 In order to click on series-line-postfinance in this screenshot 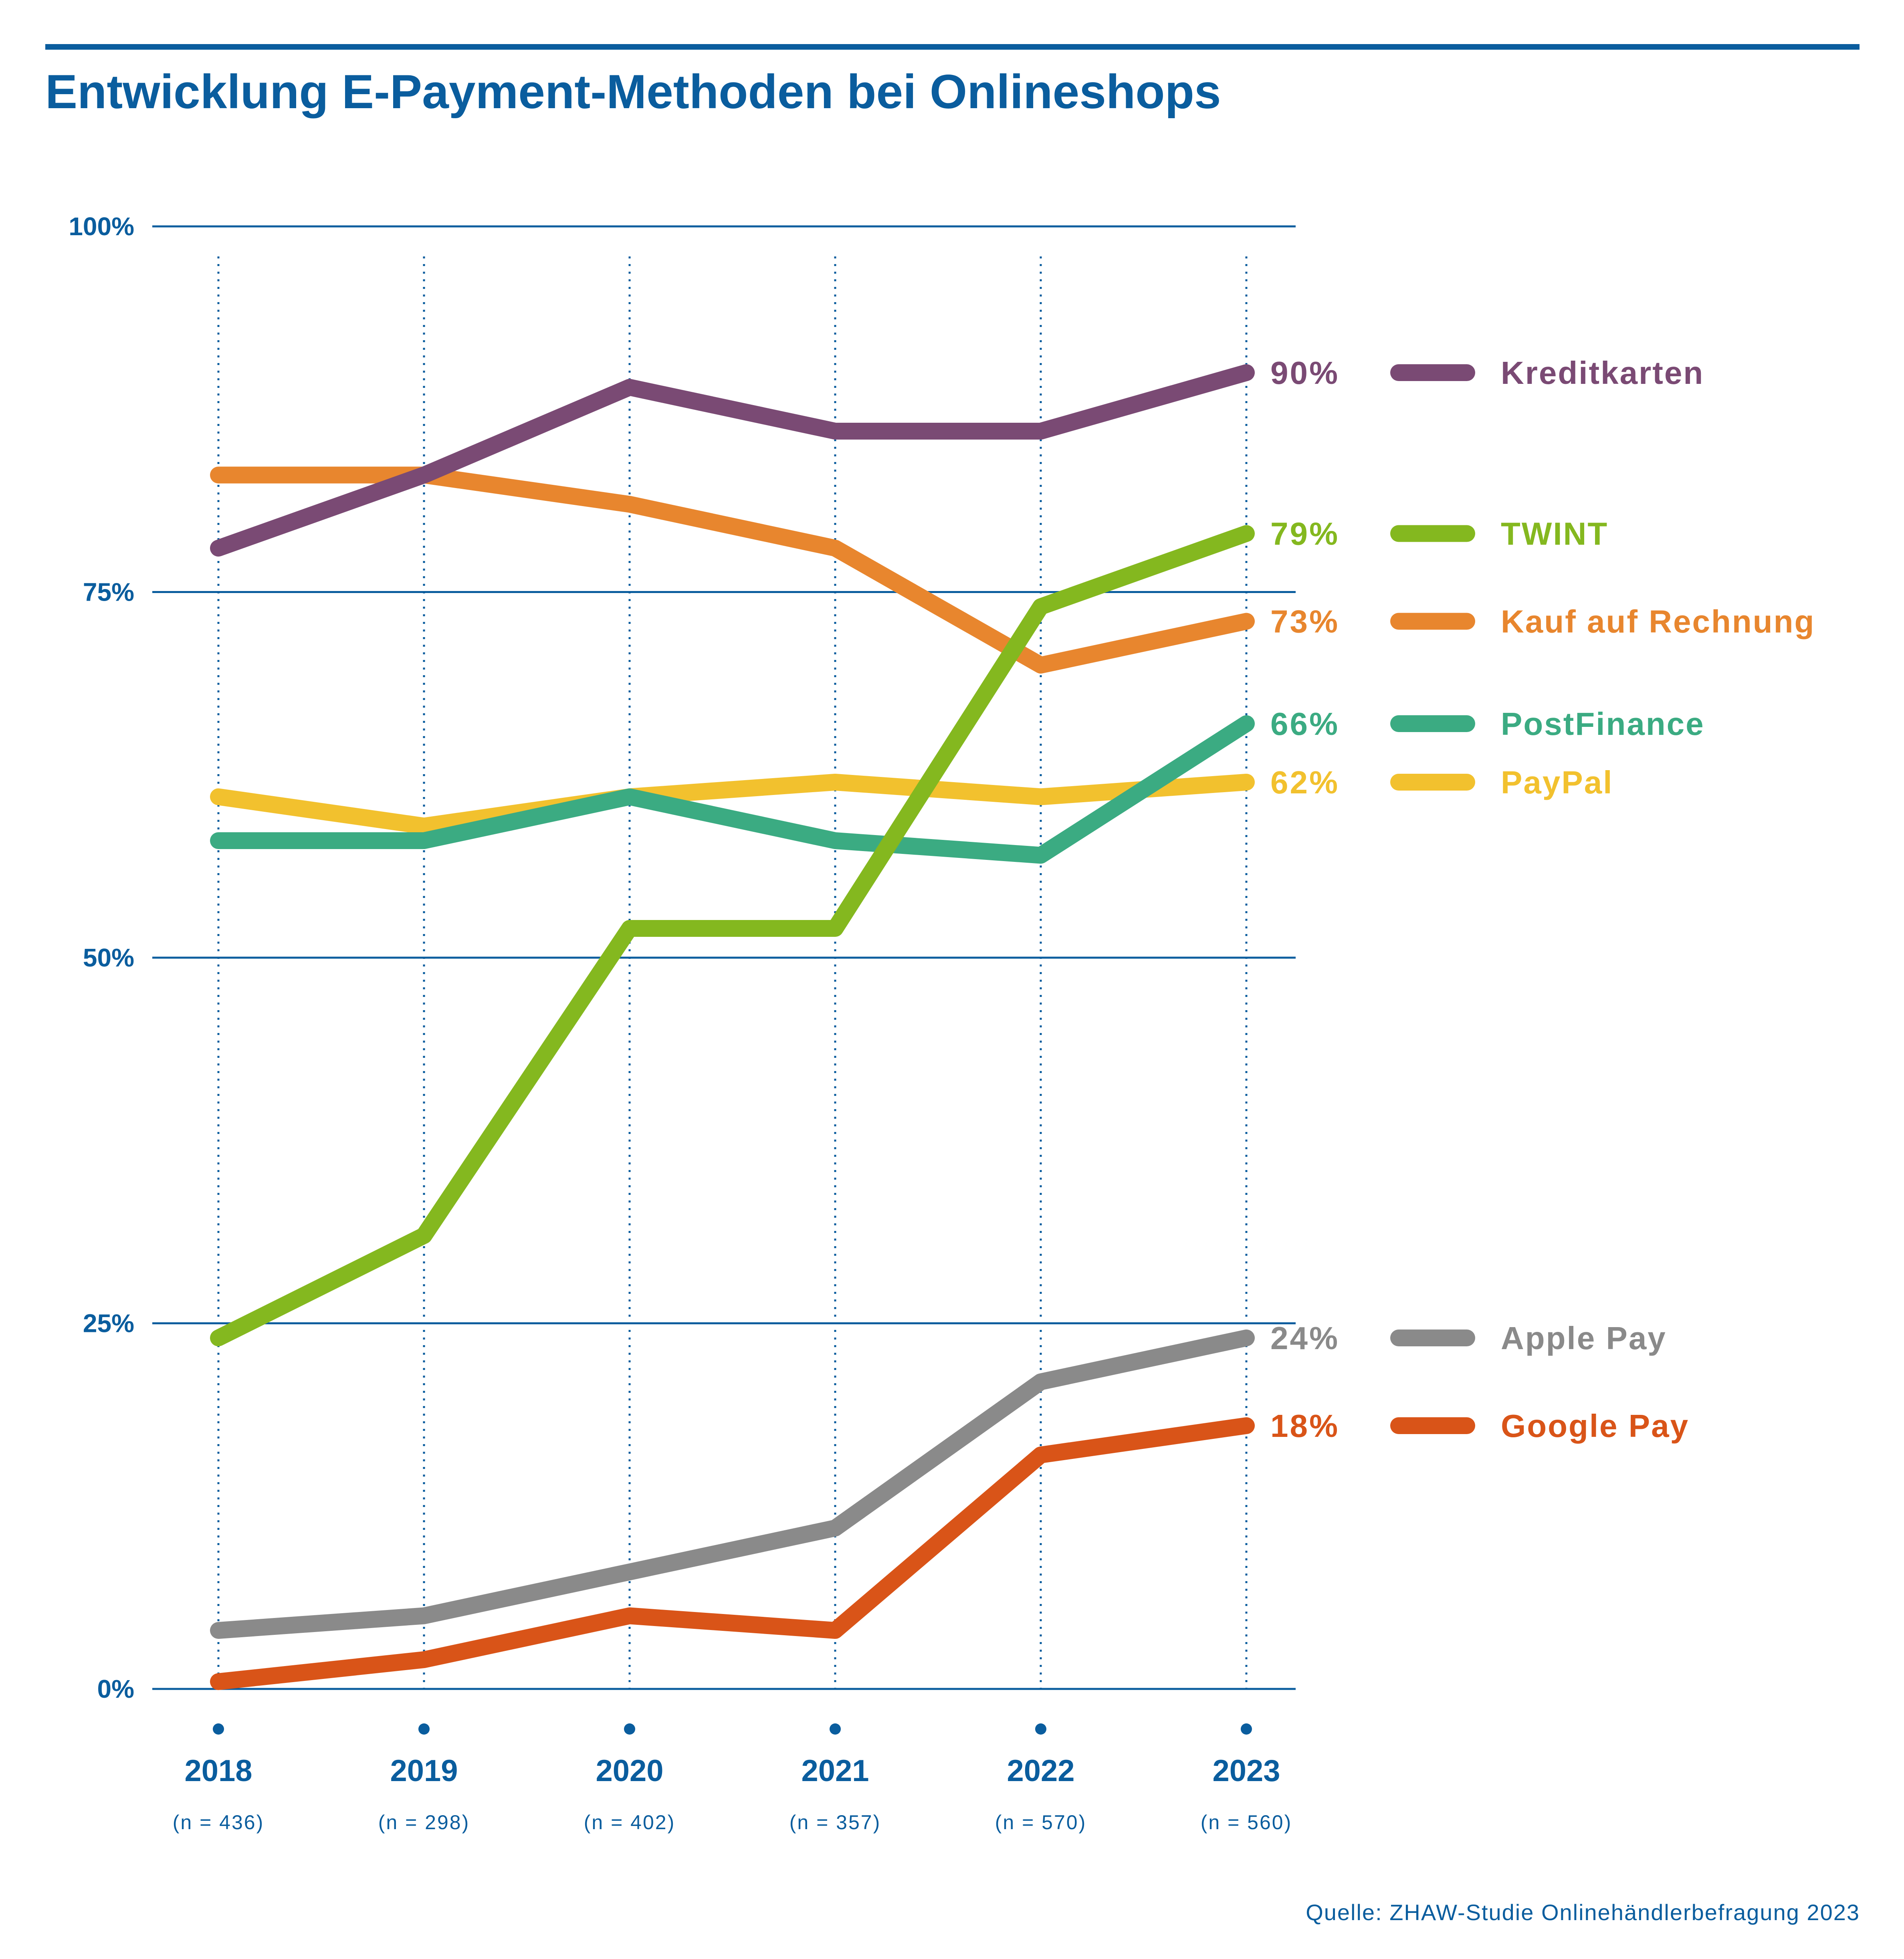, I will do `click(732, 789)`.